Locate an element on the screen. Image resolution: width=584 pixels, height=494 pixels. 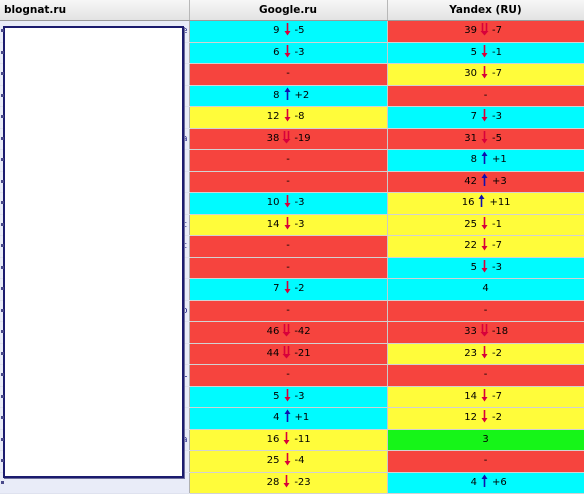
yandex-rank-value: 5 is located at coordinates (473, 267).